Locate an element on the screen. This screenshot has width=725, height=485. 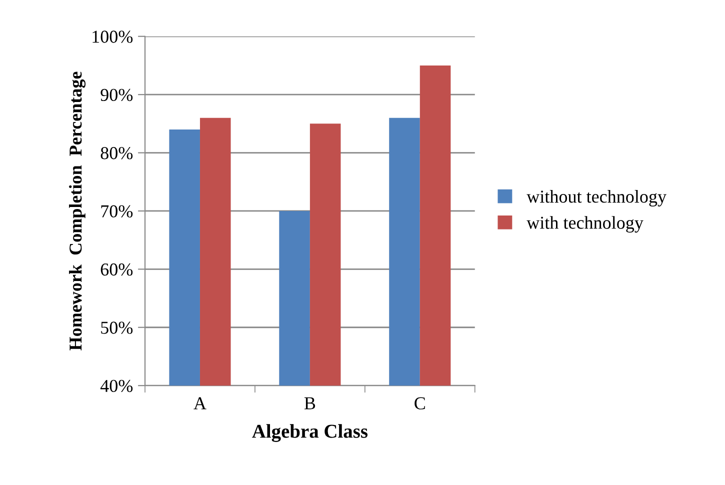
x-tick-label: C is located at coordinates (419, 403).